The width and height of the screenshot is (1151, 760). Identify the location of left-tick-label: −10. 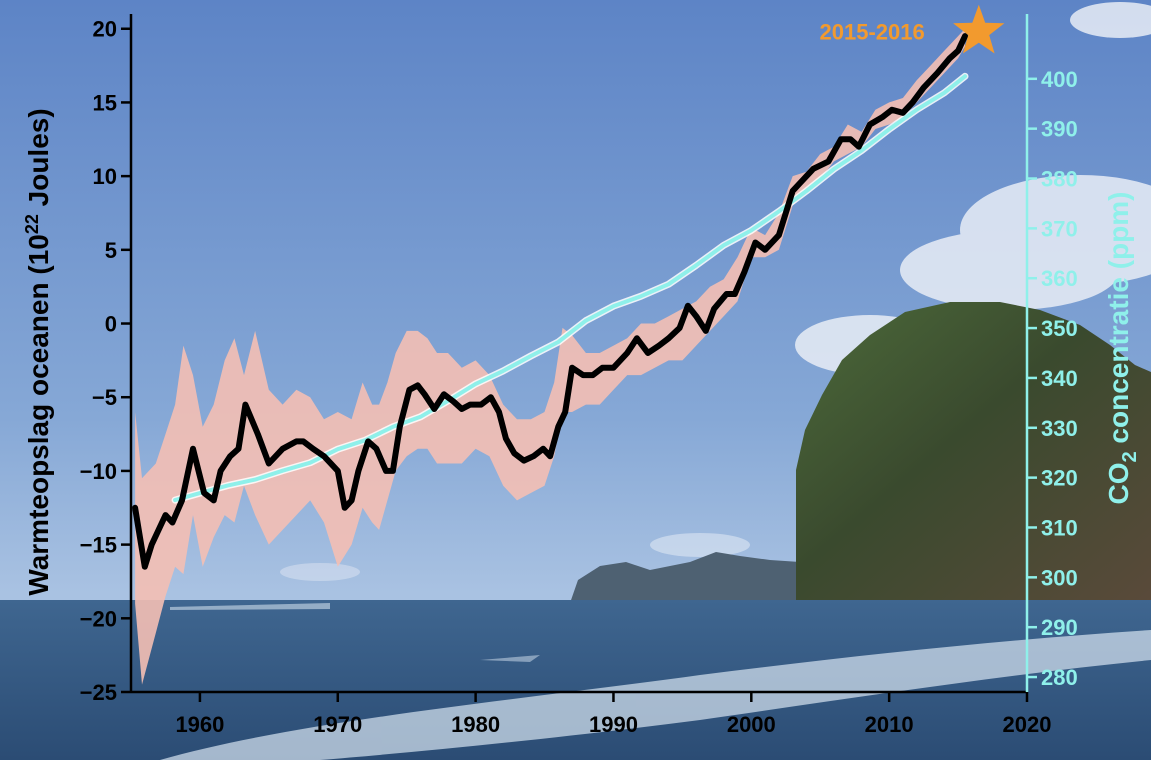
(98, 471).